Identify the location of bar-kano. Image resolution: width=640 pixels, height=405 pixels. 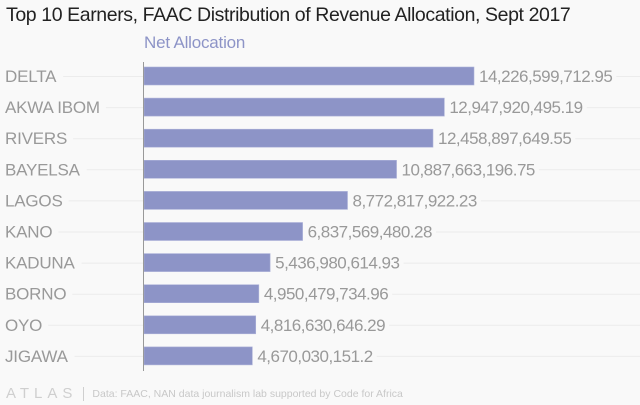
(223, 231).